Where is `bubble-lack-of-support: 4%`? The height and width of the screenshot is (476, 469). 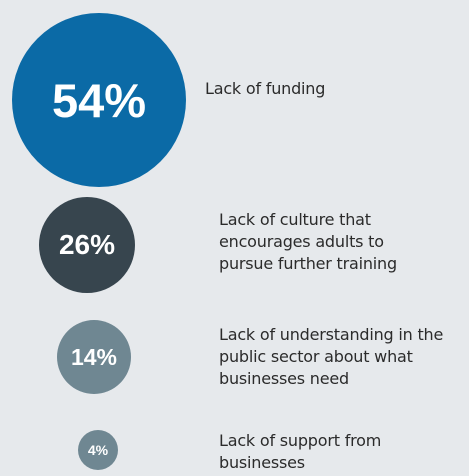
bubble-lack-of-support: 4% is located at coordinates (98, 450).